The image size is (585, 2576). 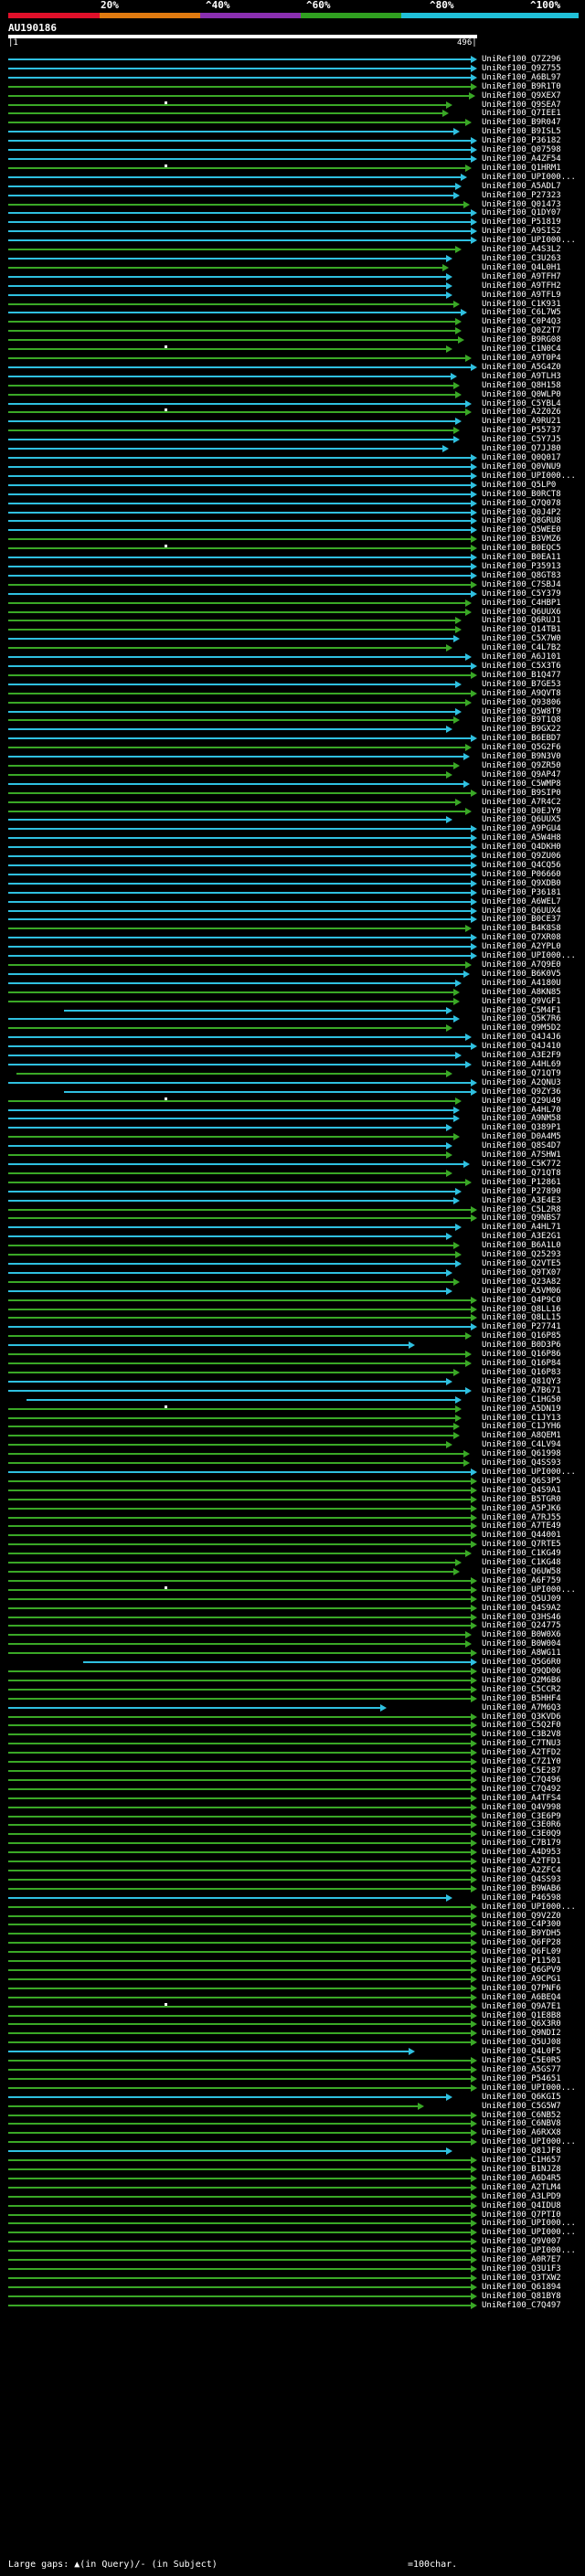 What do you see at coordinates (521, 2242) in the screenshot?
I see `hit-label: UniRef100_Q9V007` at bounding box center [521, 2242].